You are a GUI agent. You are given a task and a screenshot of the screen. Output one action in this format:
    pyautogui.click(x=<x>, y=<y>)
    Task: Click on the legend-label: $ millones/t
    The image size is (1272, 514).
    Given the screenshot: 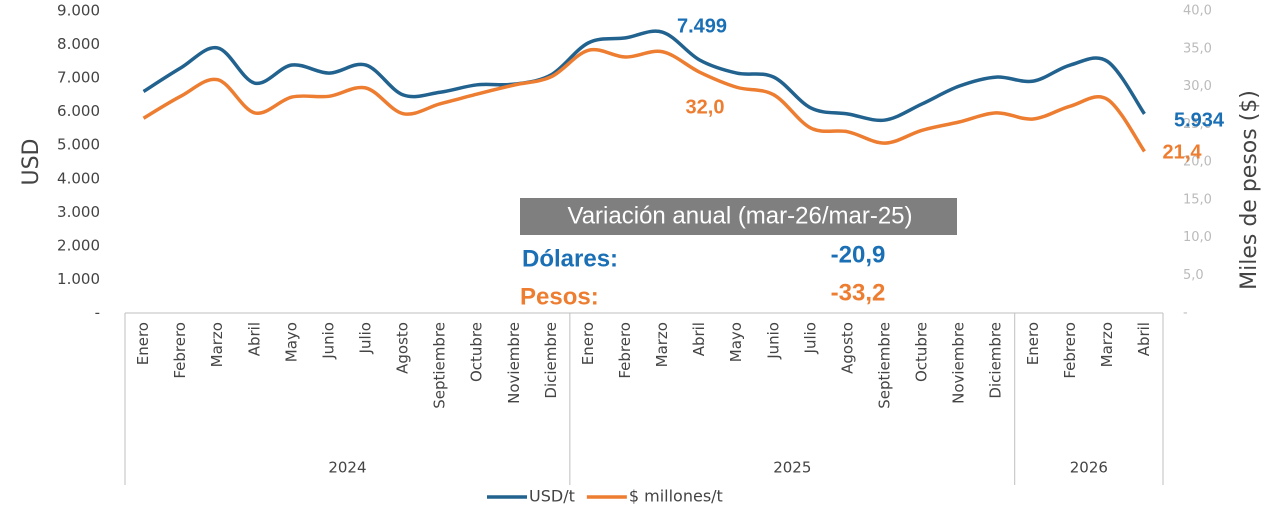 What is the action you would take?
    pyautogui.click(x=676, y=496)
    